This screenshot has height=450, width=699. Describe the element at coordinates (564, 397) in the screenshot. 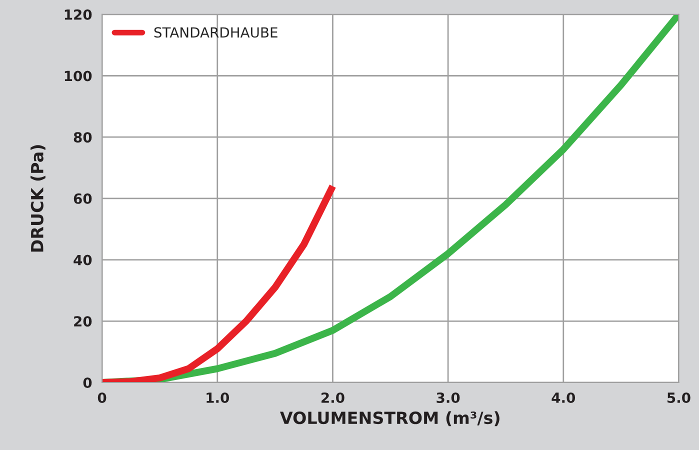

I see `x-tick-label: 4.0` at that location.